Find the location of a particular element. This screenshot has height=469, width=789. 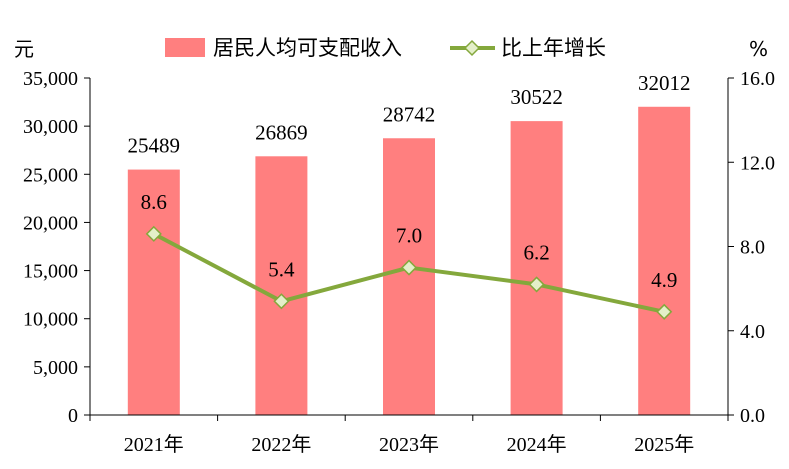

right-tick-label: 8.0 is located at coordinates (752, 248).